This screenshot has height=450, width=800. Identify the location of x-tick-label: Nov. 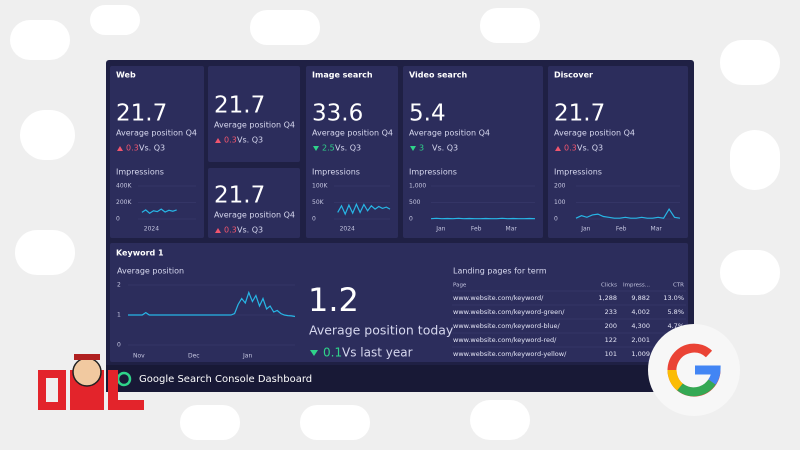
(139, 356).